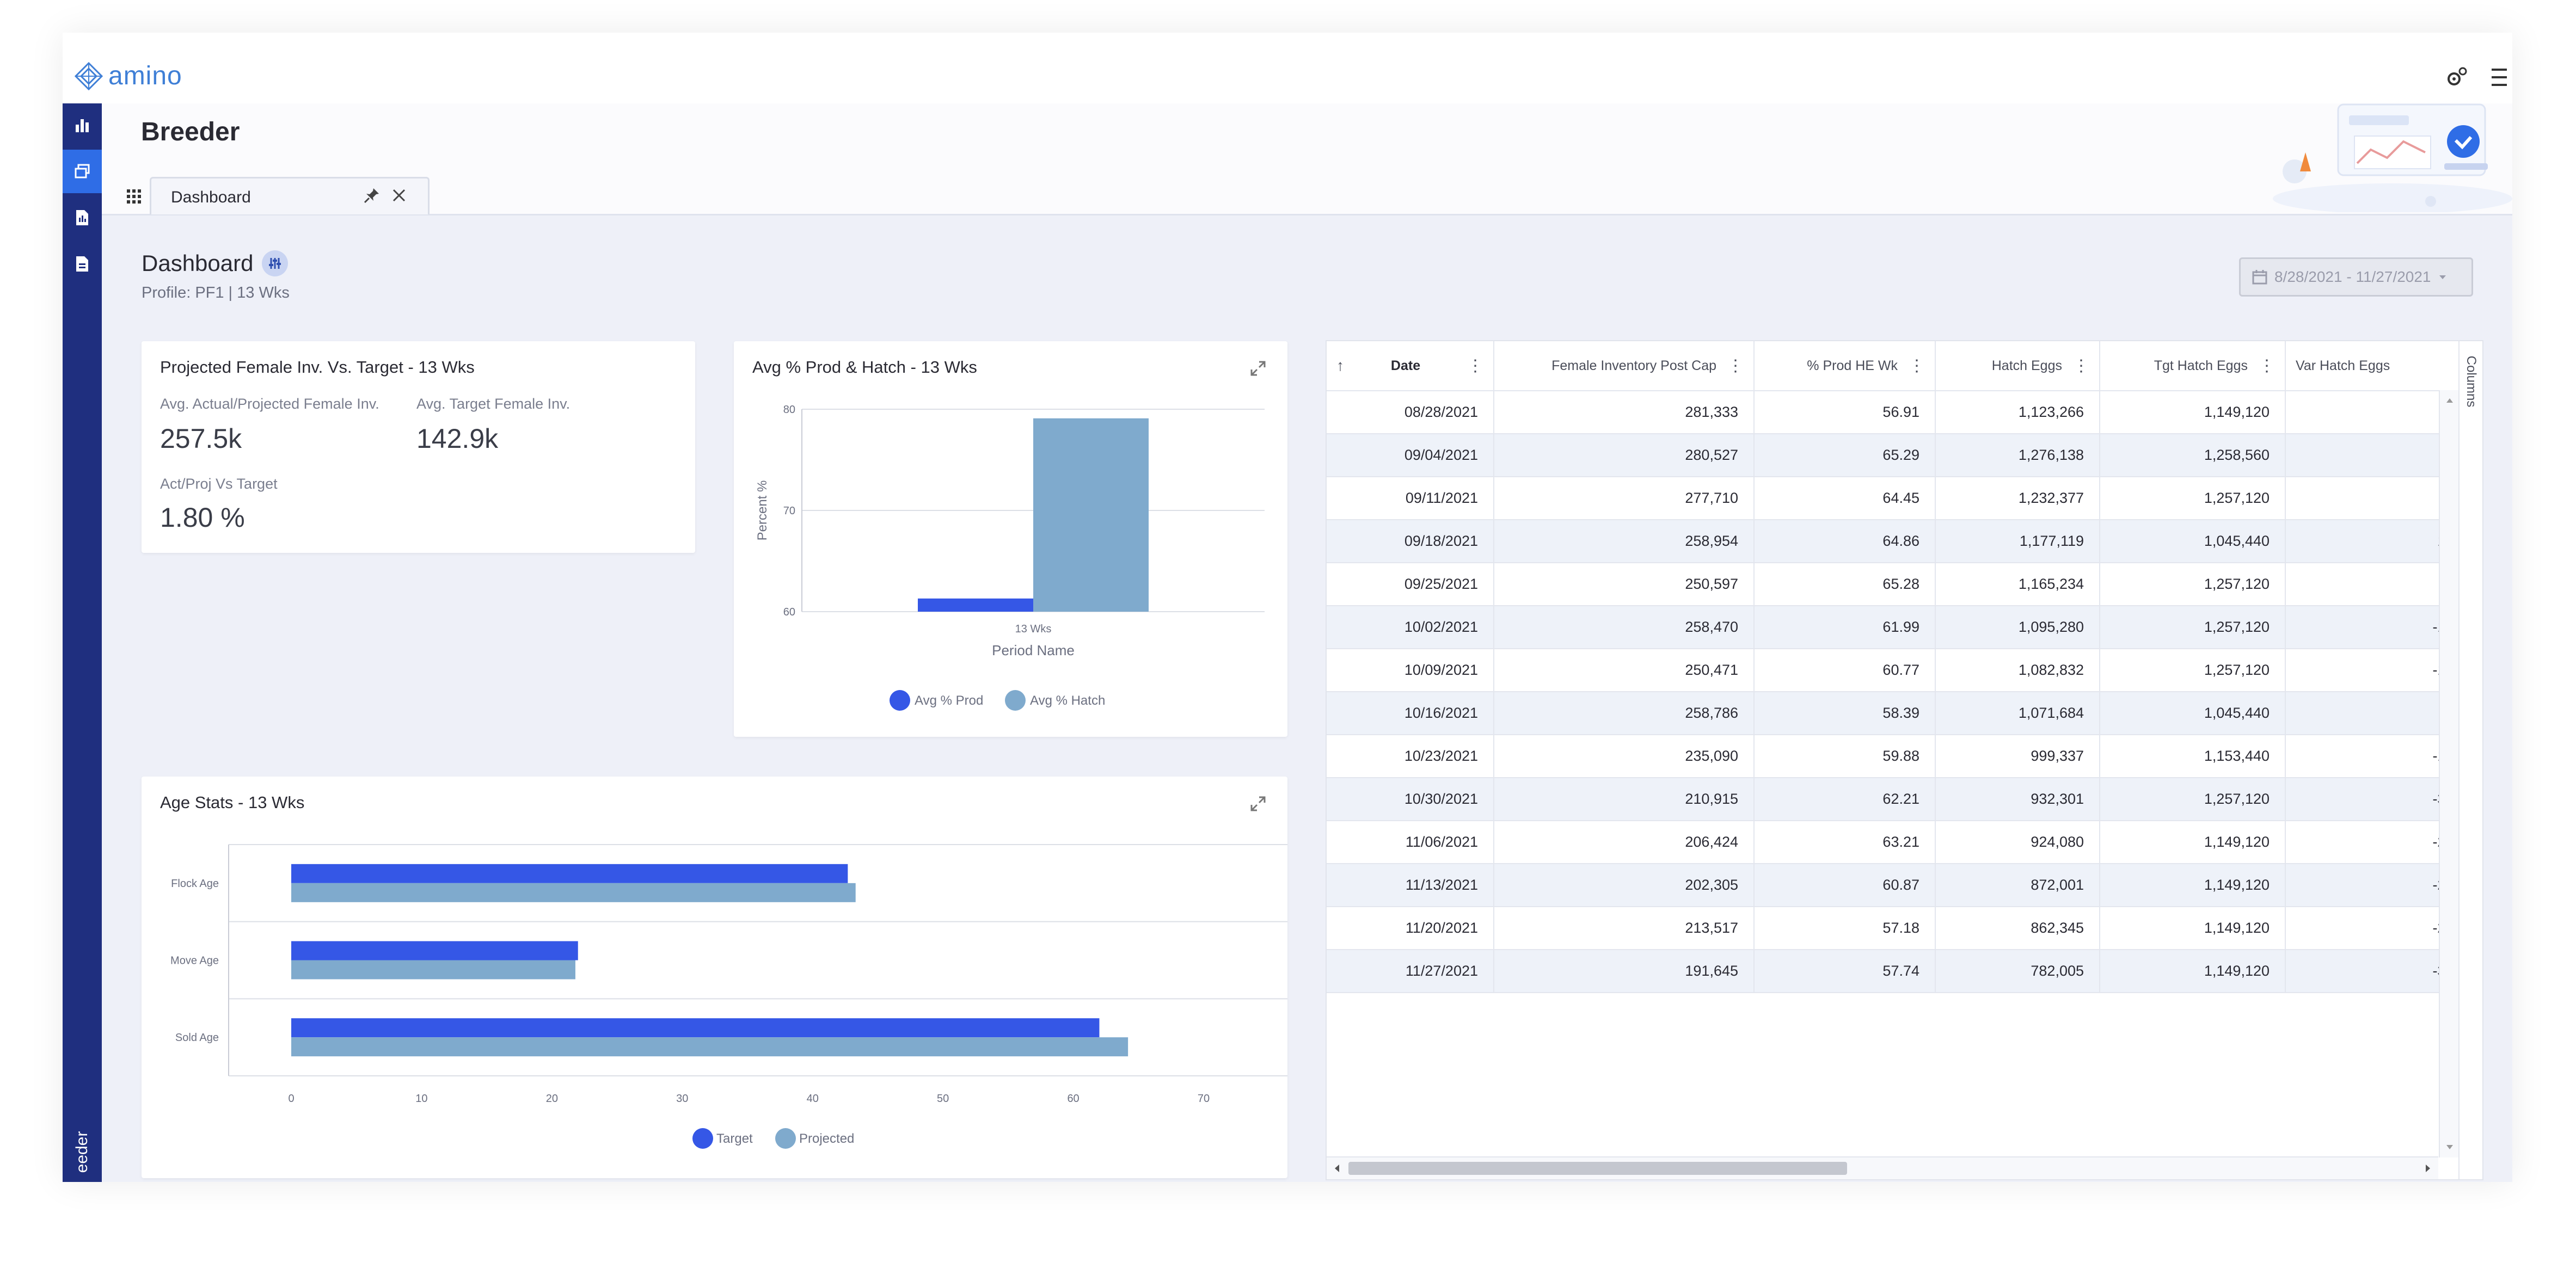 This screenshot has height=1281, width=2576. Describe the element at coordinates (1845, 886) in the screenshot. I see `table-cell: 60.87` at that location.